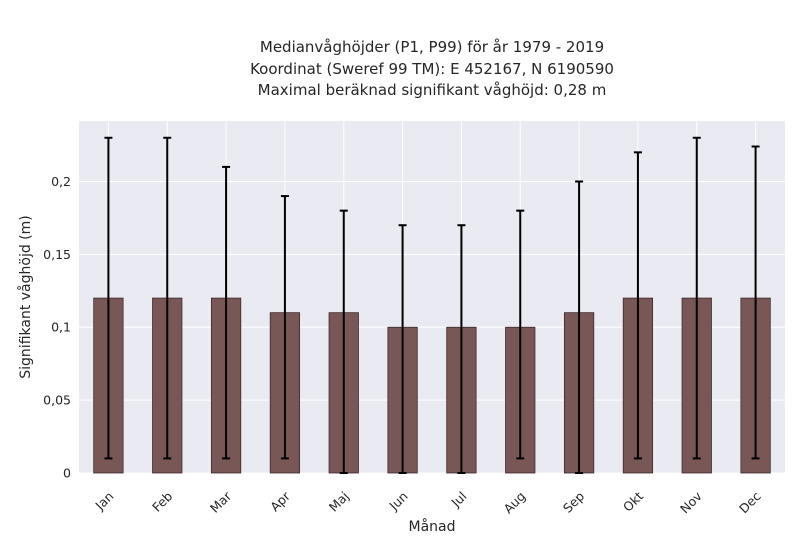  What do you see at coordinates (339, 502) in the screenshot?
I see `x-tick-label-maj: Maj` at bounding box center [339, 502].